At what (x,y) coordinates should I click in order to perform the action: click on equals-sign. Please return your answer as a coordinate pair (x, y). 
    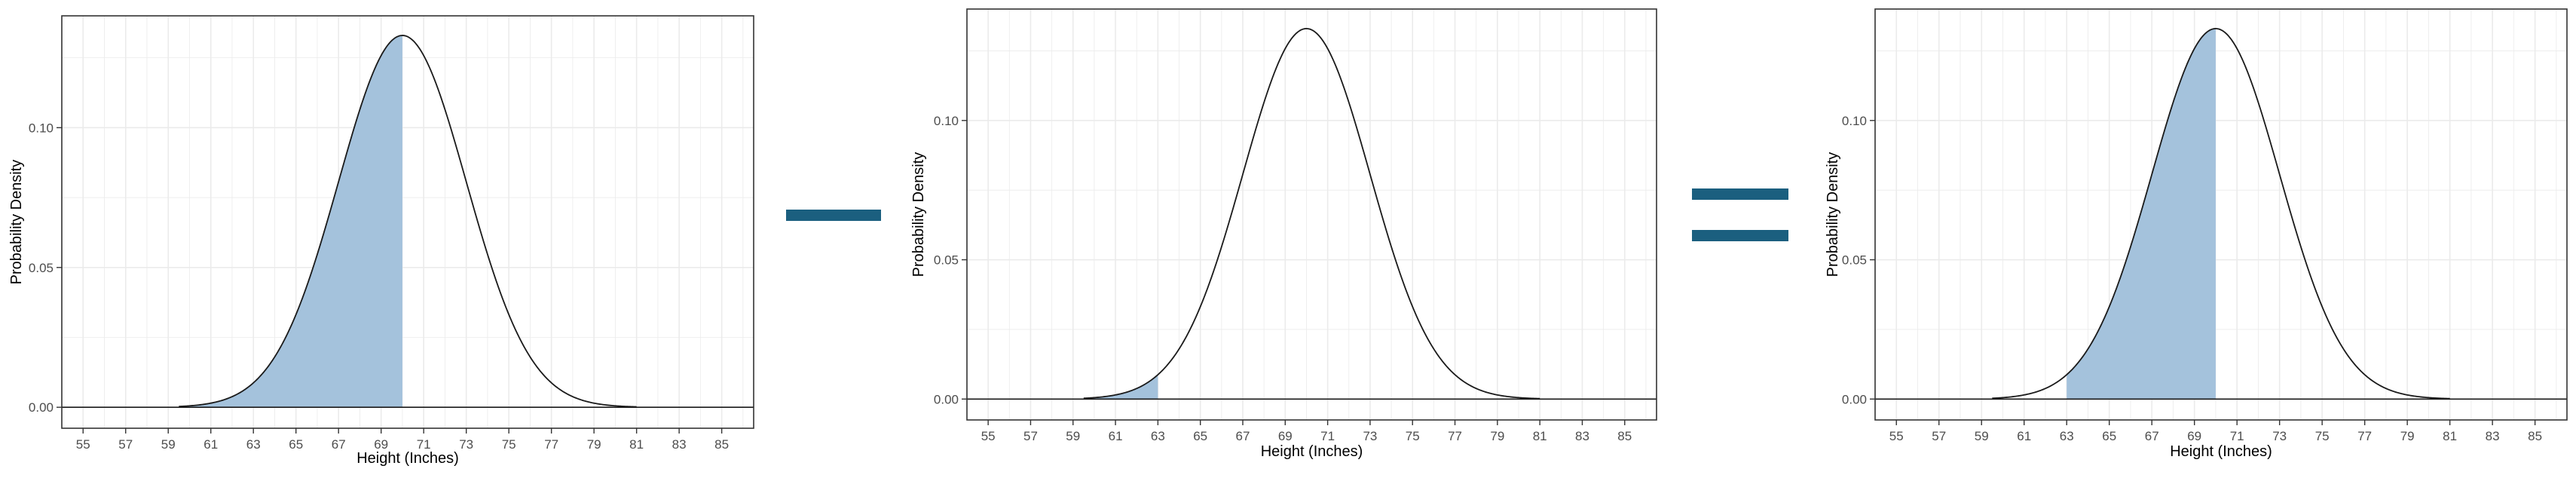
    Looking at the image, I should click on (1740, 214).